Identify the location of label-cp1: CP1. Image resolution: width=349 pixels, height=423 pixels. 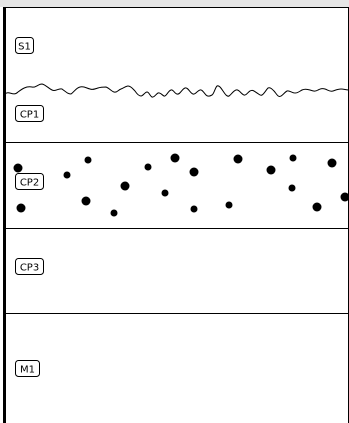
(29, 113).